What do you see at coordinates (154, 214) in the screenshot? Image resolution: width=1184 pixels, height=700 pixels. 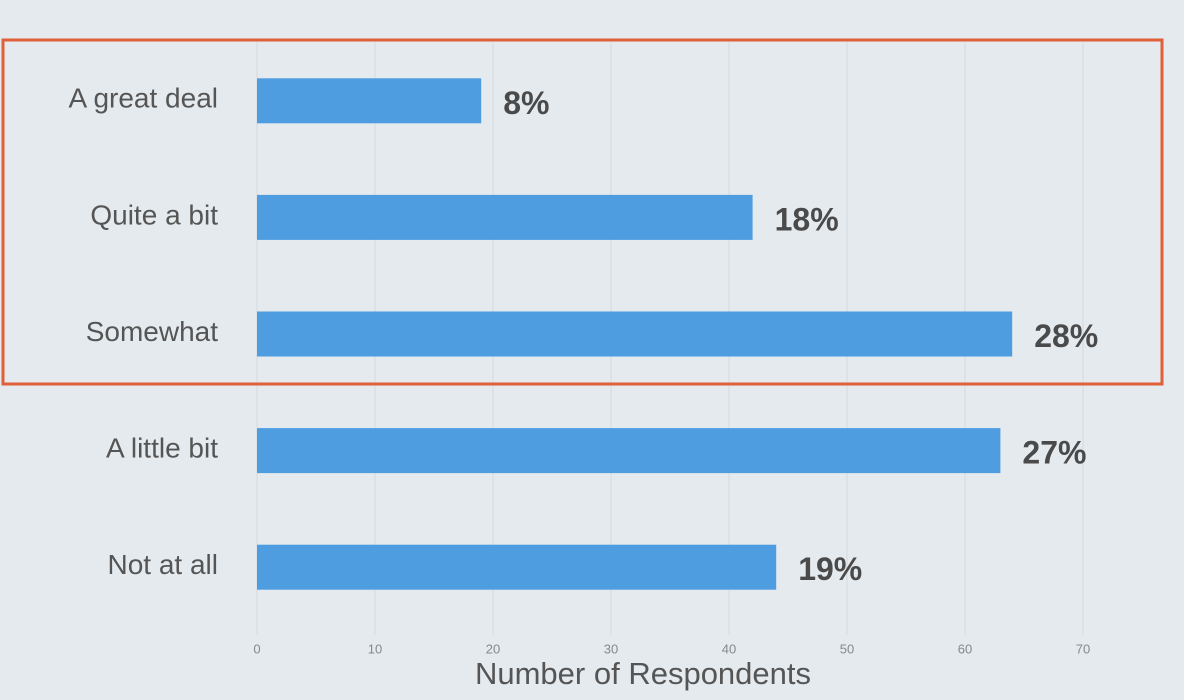 I see `y-tick-label: Quite a bit` at bounding box center [154, 214].